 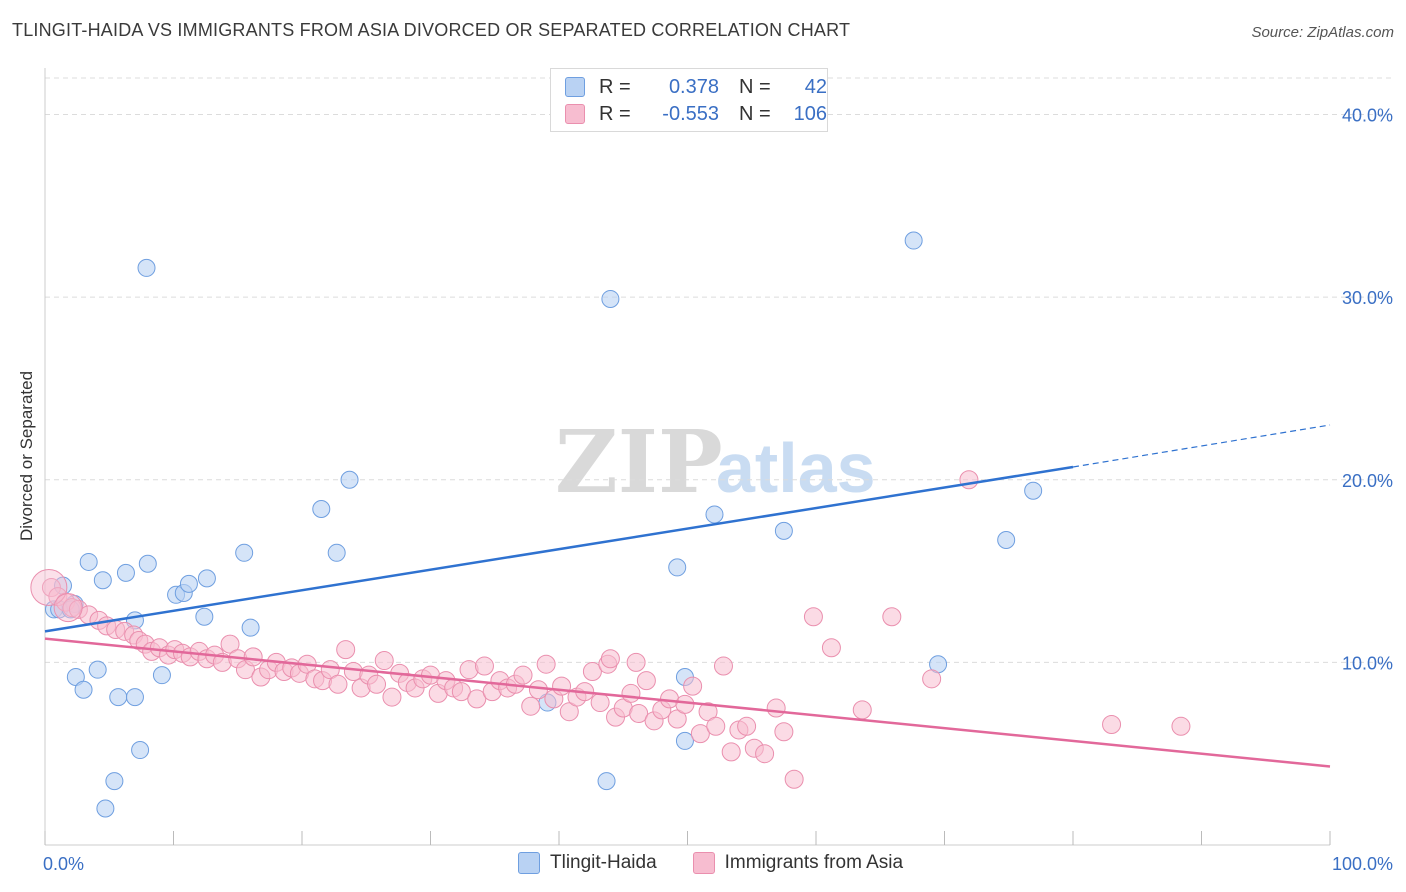 I want to click on x-tick-label: 0.0%, so click(x=63, y=864).